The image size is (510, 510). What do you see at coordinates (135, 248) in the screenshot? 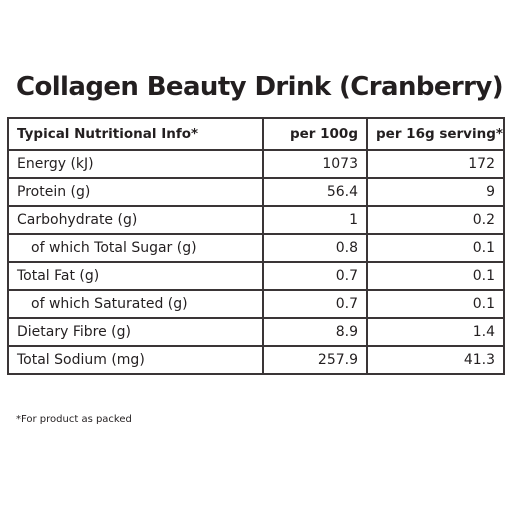
I see `row-label: of which Total Sugar (g)` at bounding box center [135, 248].